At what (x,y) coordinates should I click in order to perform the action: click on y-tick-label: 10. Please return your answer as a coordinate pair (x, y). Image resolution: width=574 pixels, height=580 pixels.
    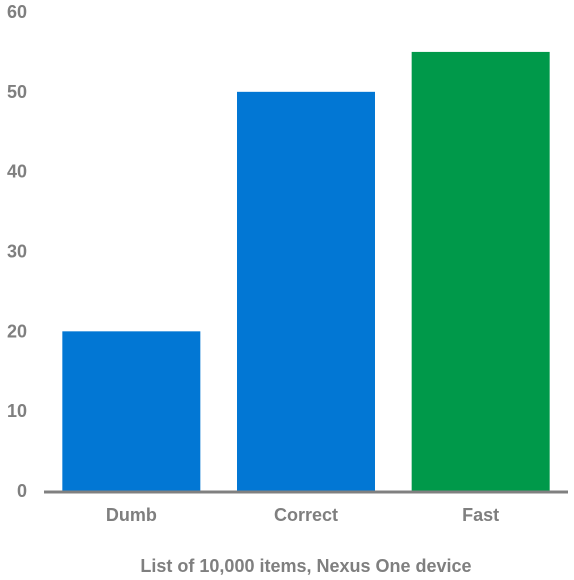
    Looking at the image, I should click on (17, 411).